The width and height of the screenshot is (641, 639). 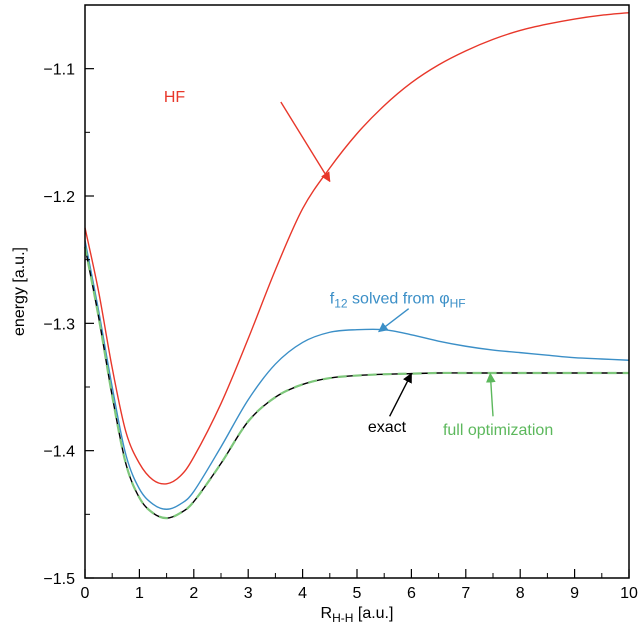 What do you see at coordinates (398, 301) in the screenshot?
I see `annotation-label-f12: f12 solved from φHF` at bounding box center [398, 301].